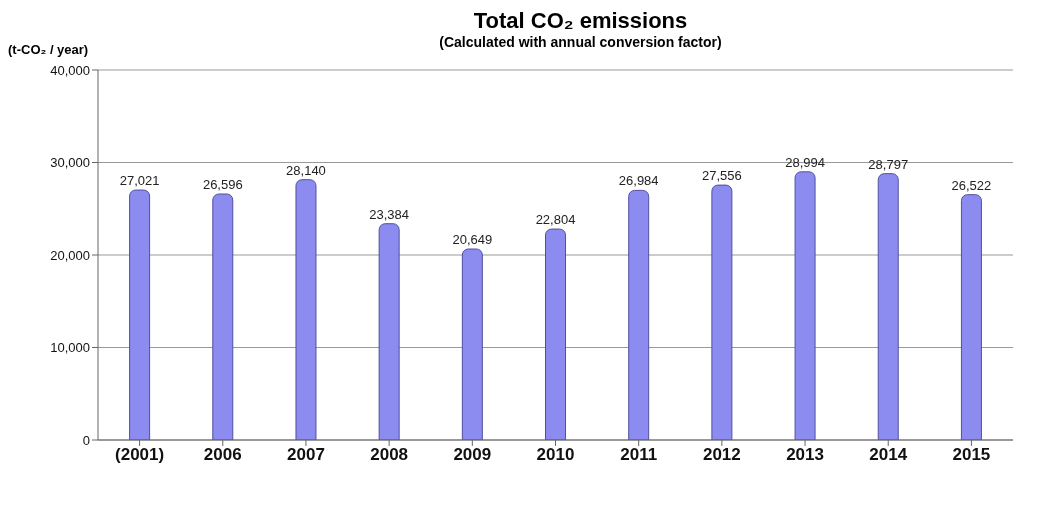 The image size is (1041, 513). What do you see at coordinates (140, 455) in the screenshot?
I see `x-tick-label: (2001)` at bounding box center [140, 455].